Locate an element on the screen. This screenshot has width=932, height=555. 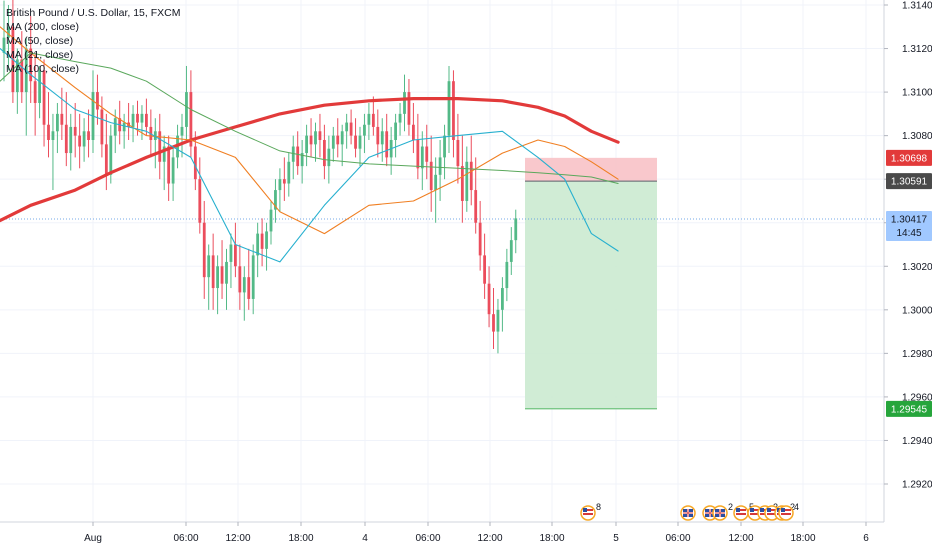
price-tick-label: 1.29800 is located at coordinates (917, 354).